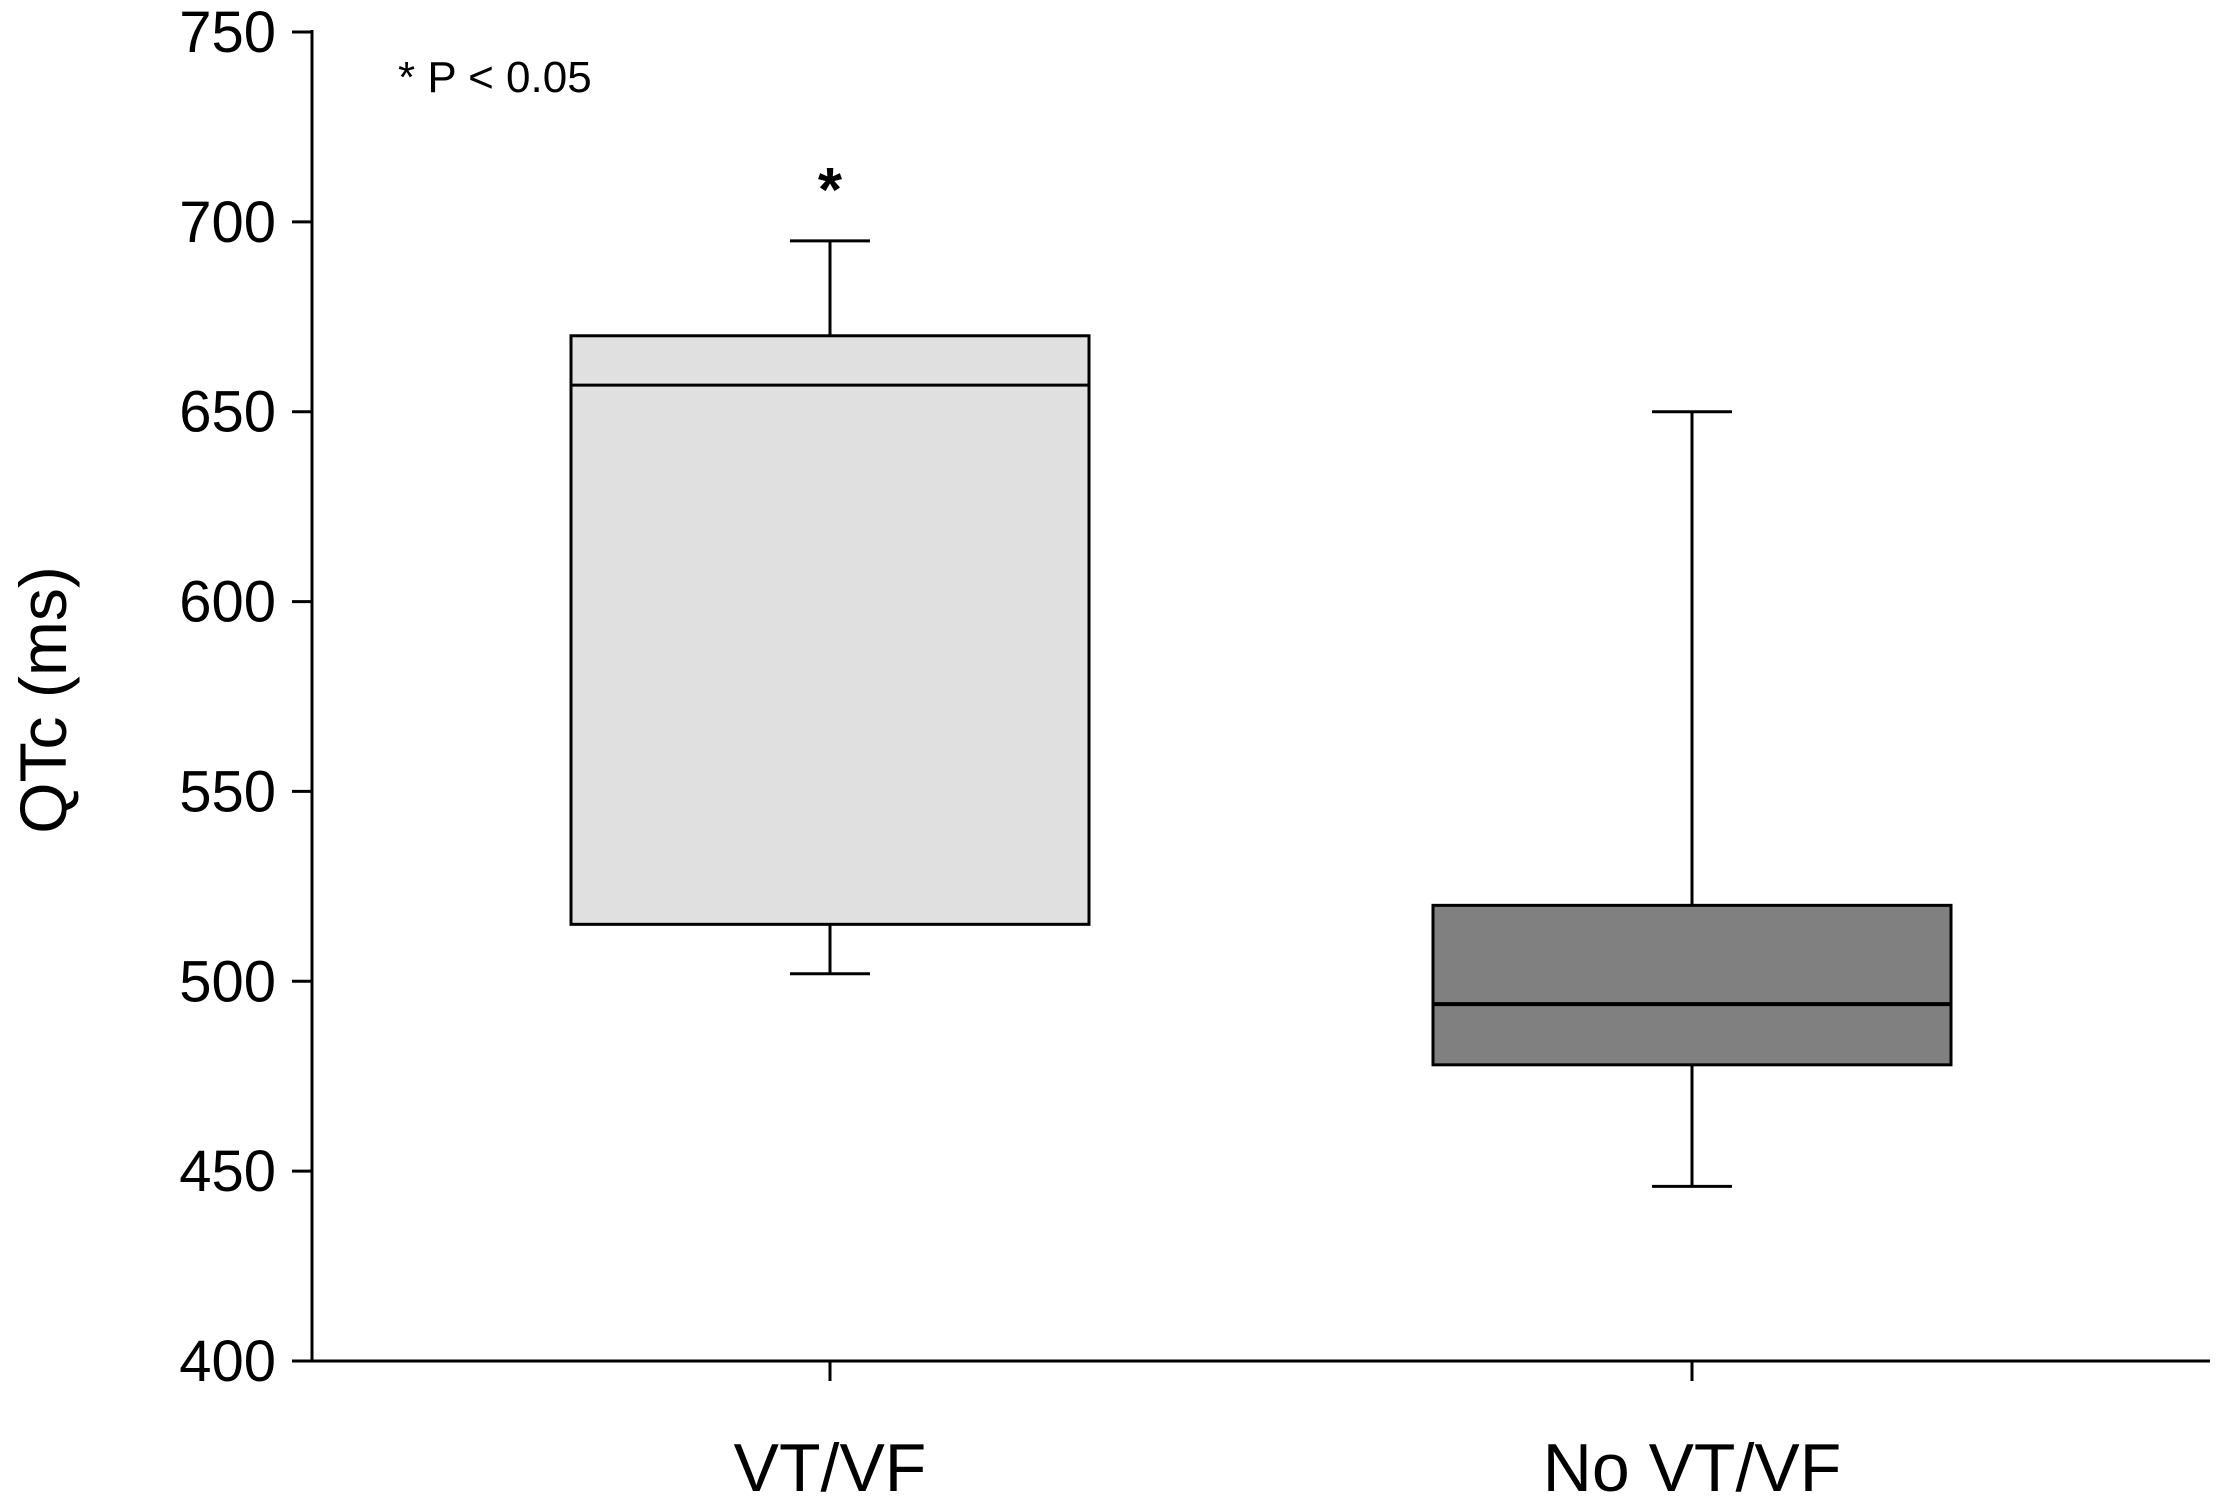 This screenshot has width=2217, height=1504. What do you see at coordinates (227, 1361) in the screenshot?
I see `y-tick-label: 400` at bounding box center [227, 1361].